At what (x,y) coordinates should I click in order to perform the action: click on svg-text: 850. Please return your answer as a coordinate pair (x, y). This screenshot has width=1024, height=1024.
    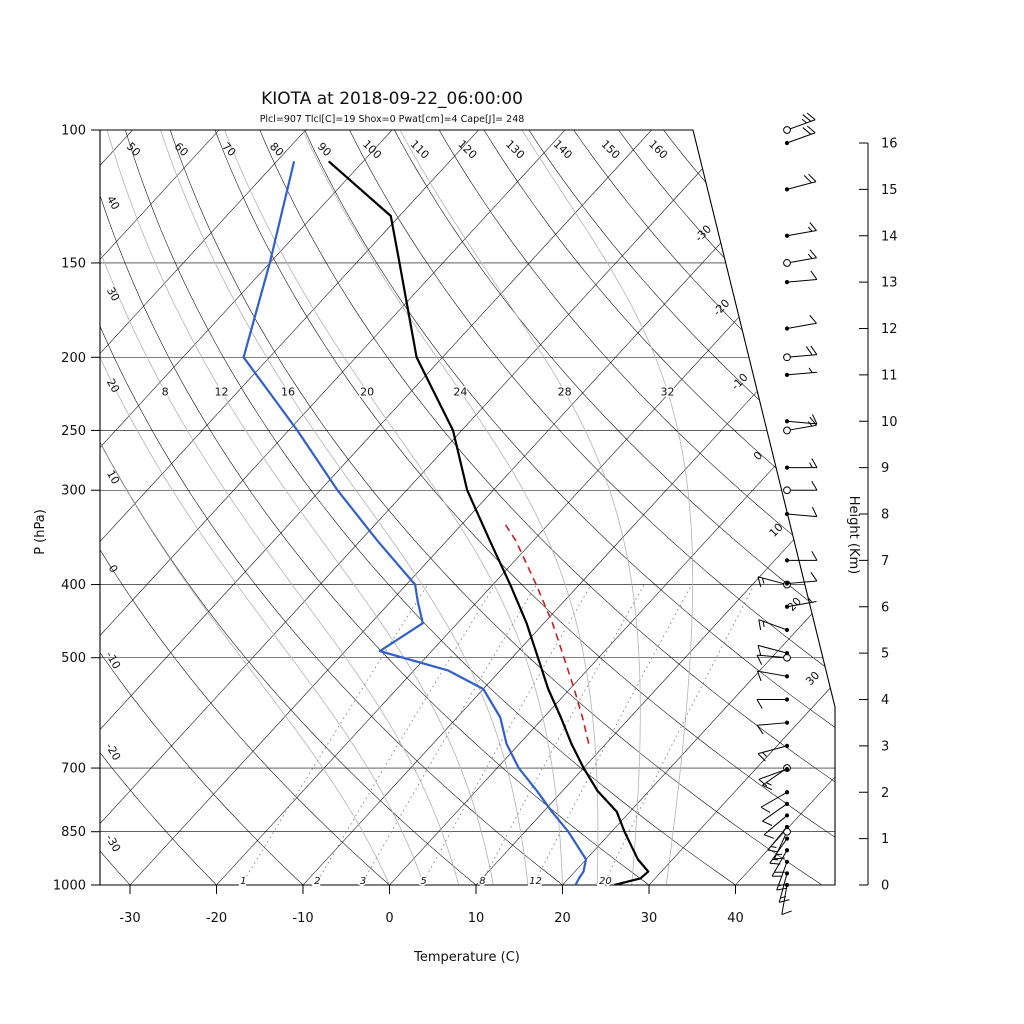
    Looking at the image, I should click on (73, 832).